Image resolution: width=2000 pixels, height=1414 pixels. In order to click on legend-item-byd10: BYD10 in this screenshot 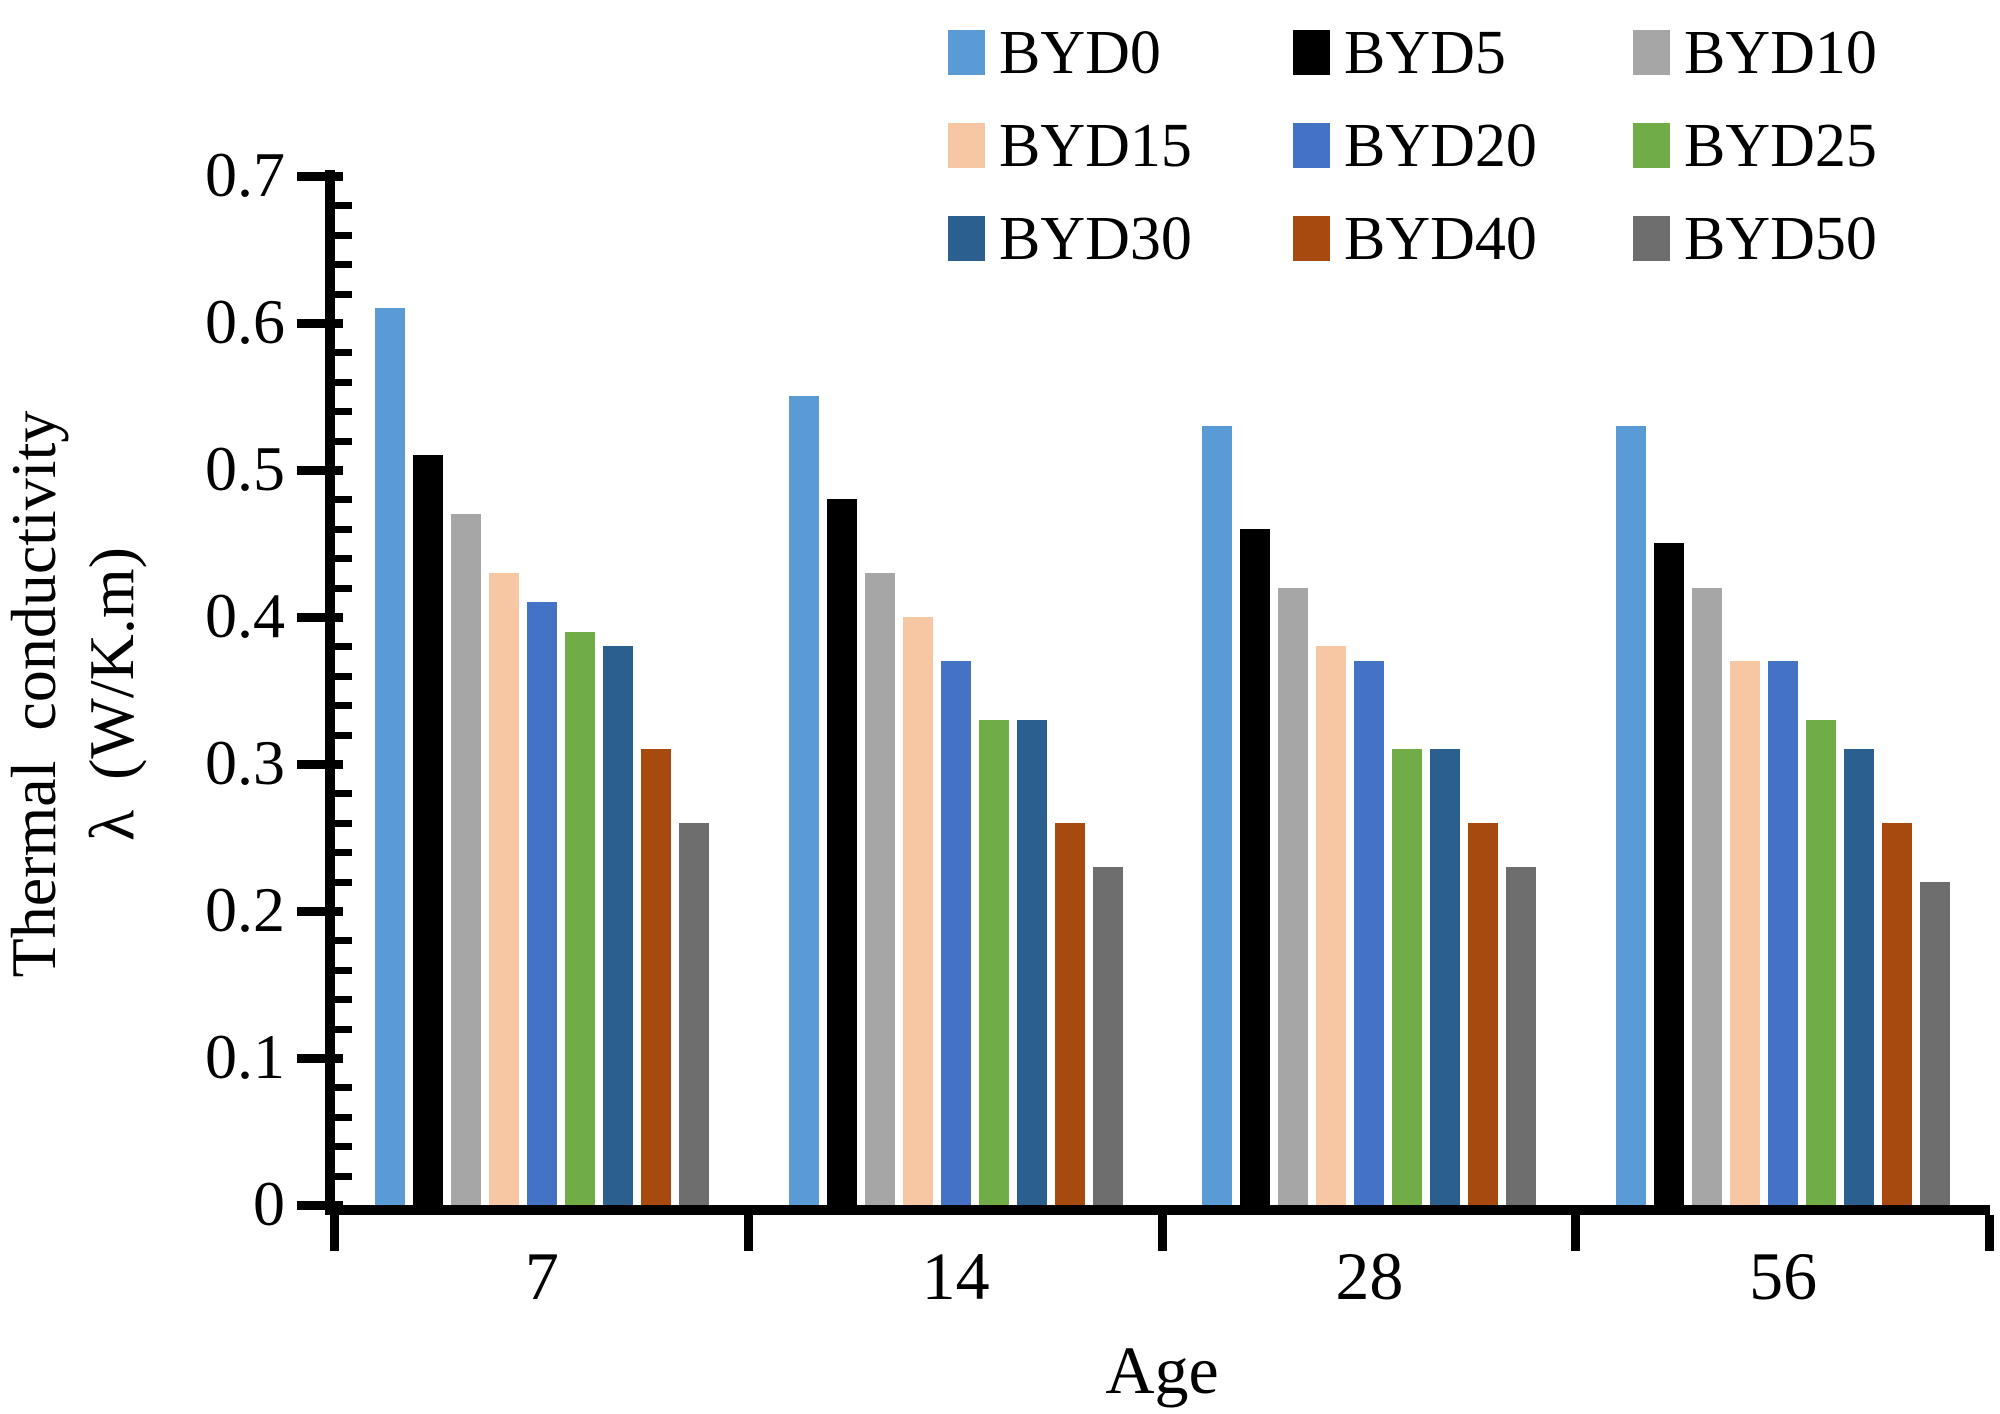, I will do `click(1805, 53)`.